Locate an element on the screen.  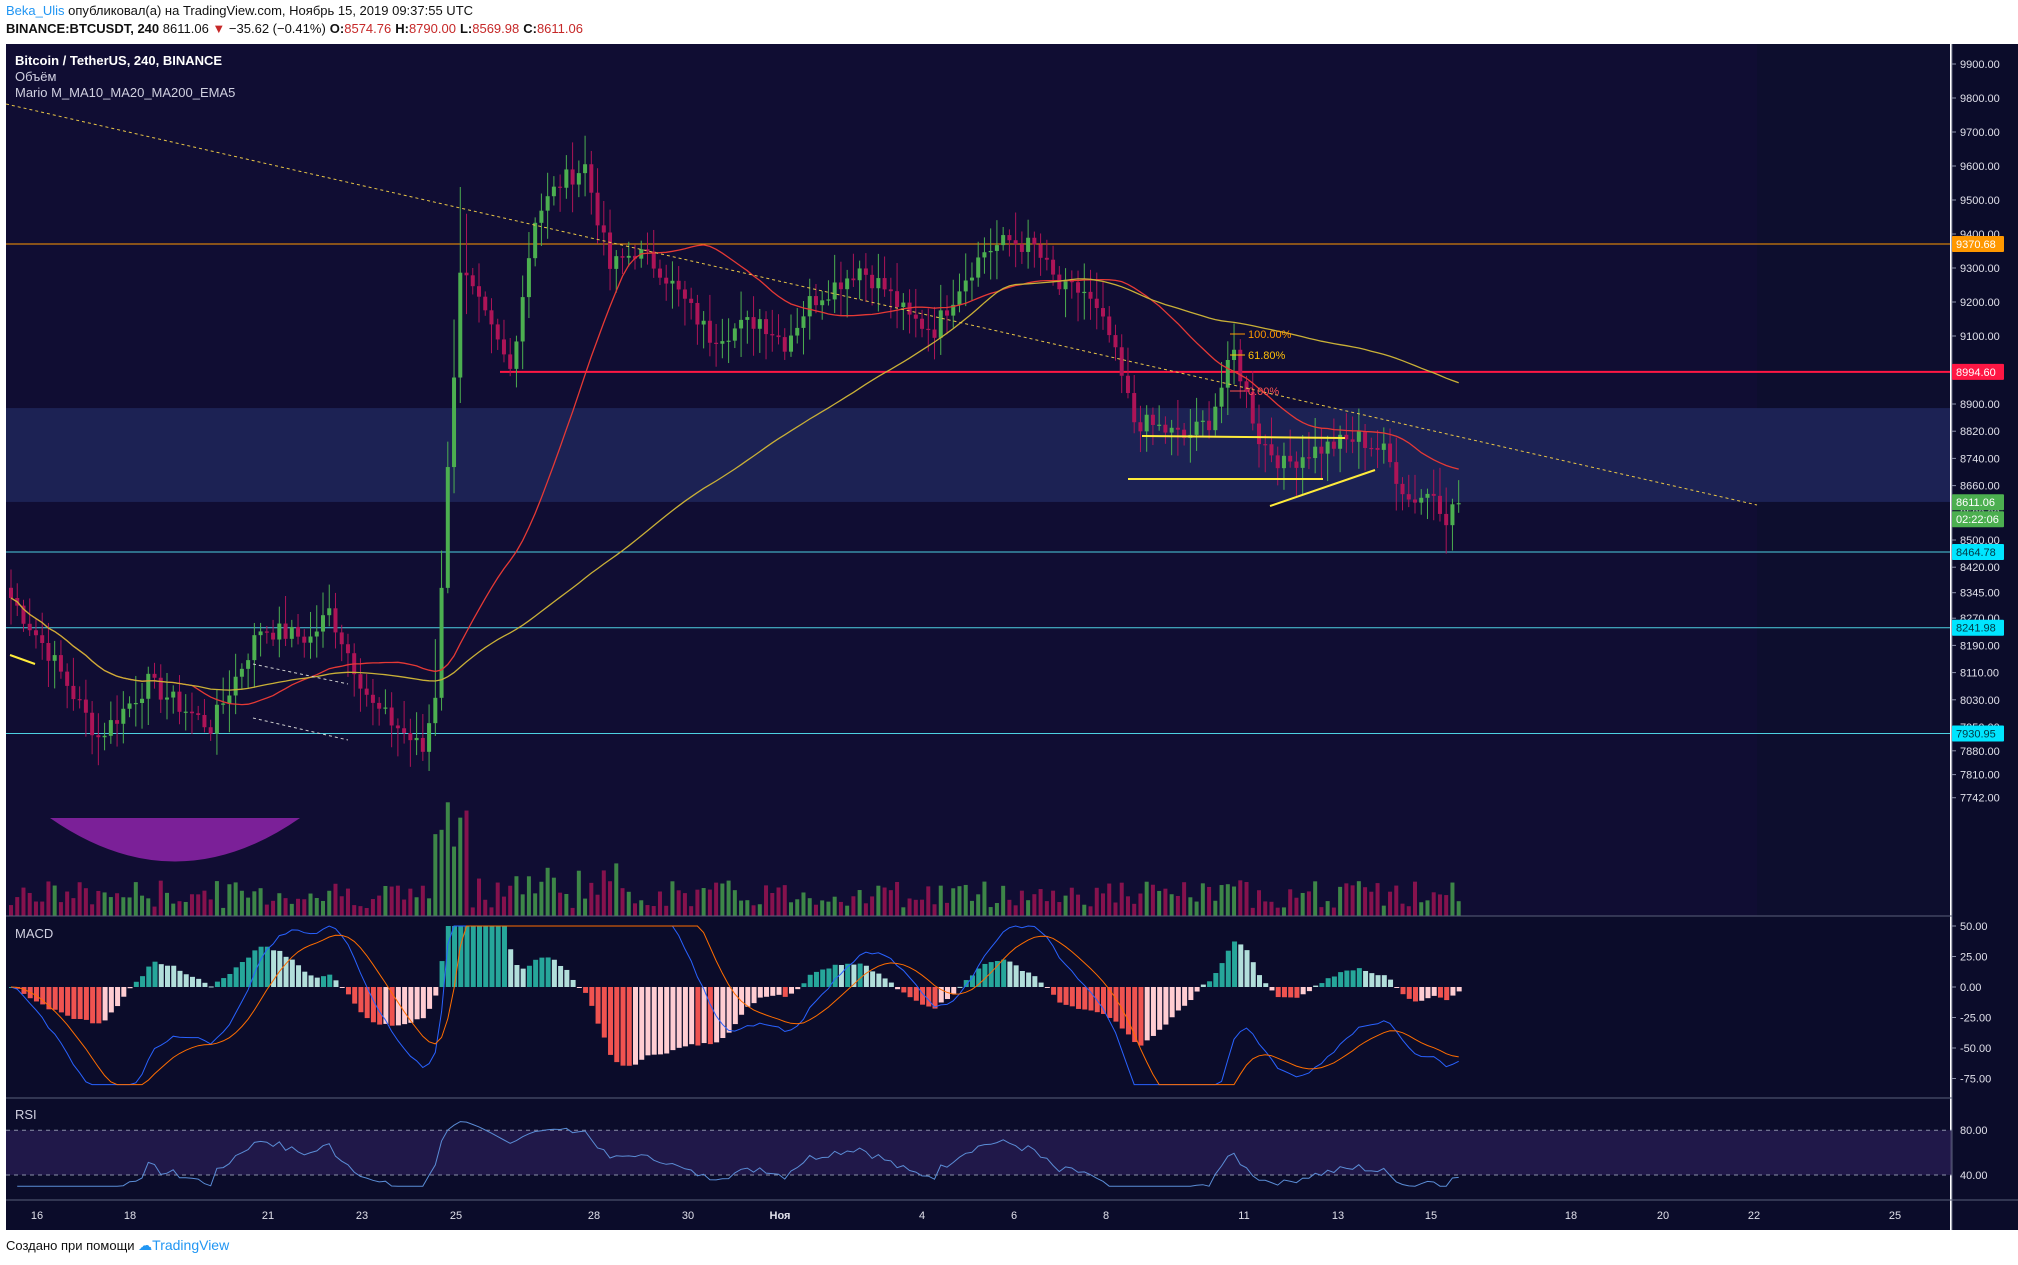
time-tick-label: 15 is located at coordinates (1431, 1216).